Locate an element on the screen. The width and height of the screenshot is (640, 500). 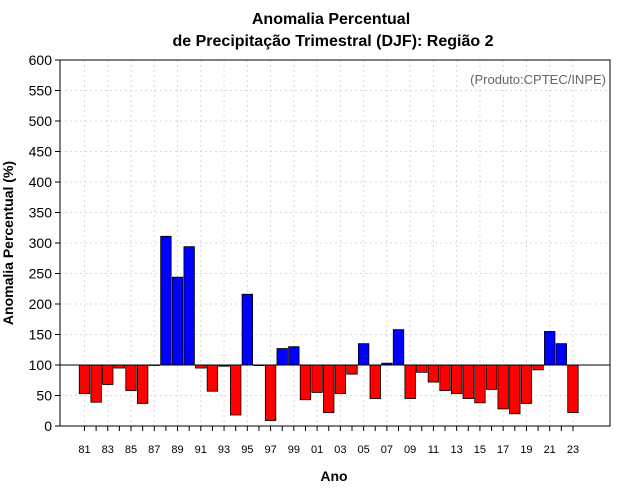
y-tick-label: 100 is located at coordinates (41, 365).